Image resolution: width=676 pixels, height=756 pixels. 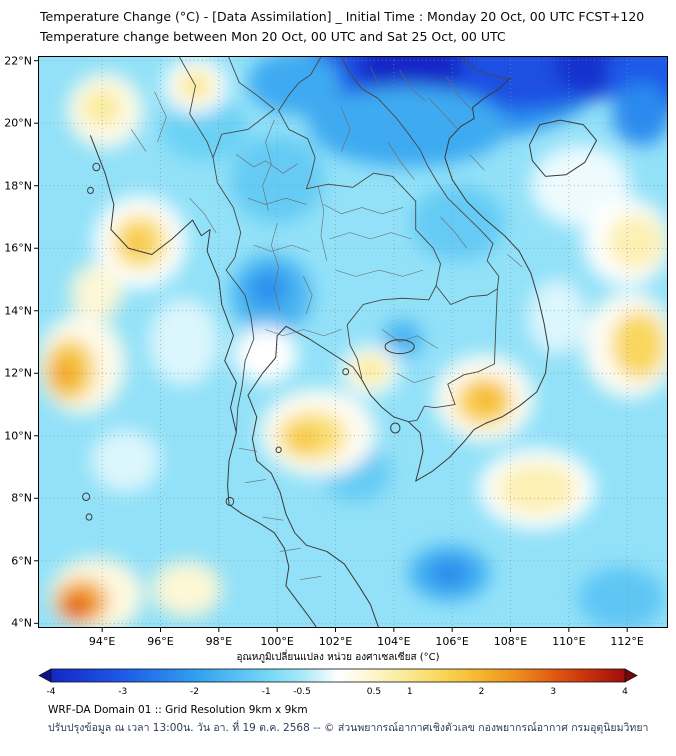 I want to click on x-tick-label: 102°E, so click(x=335, y=641).